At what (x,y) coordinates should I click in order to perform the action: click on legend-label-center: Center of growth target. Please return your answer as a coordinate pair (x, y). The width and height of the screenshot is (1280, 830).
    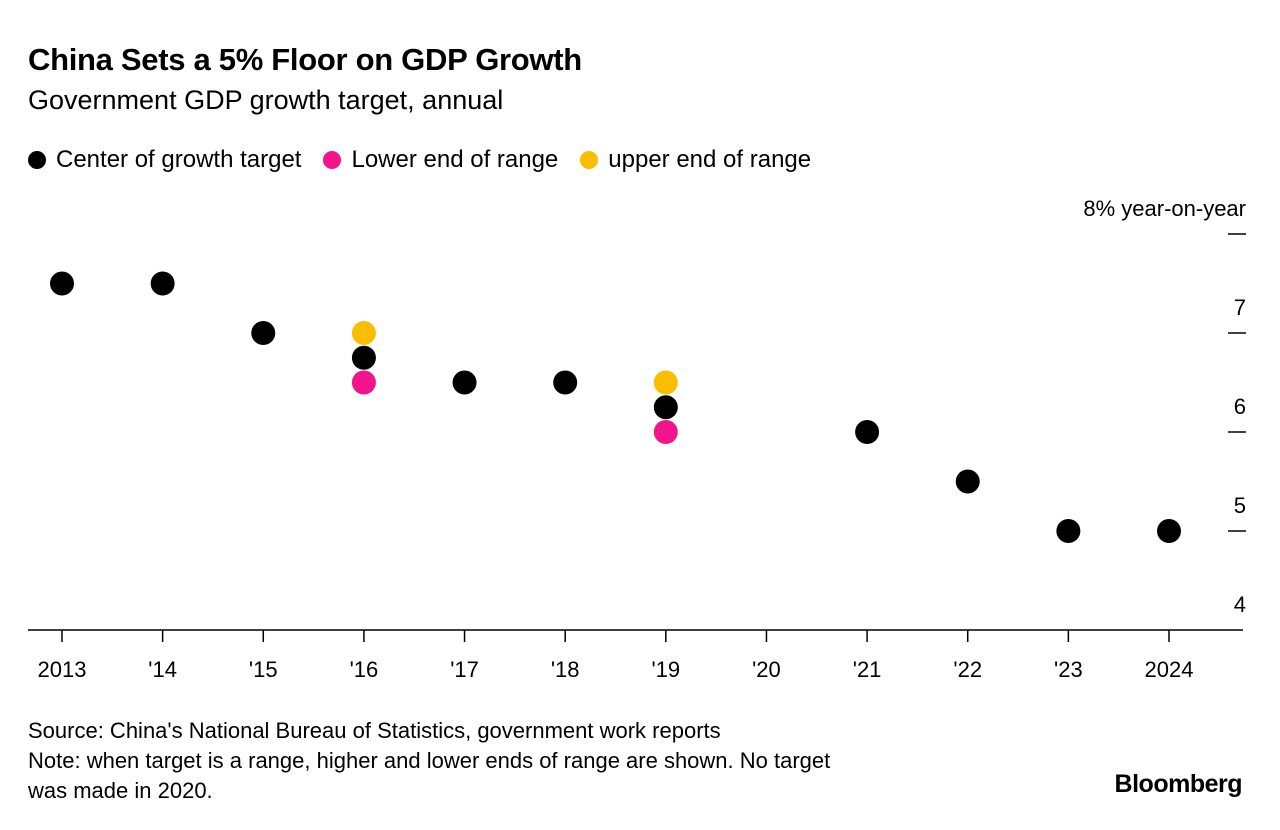
    Looking at the image, I should click on (179, 159).